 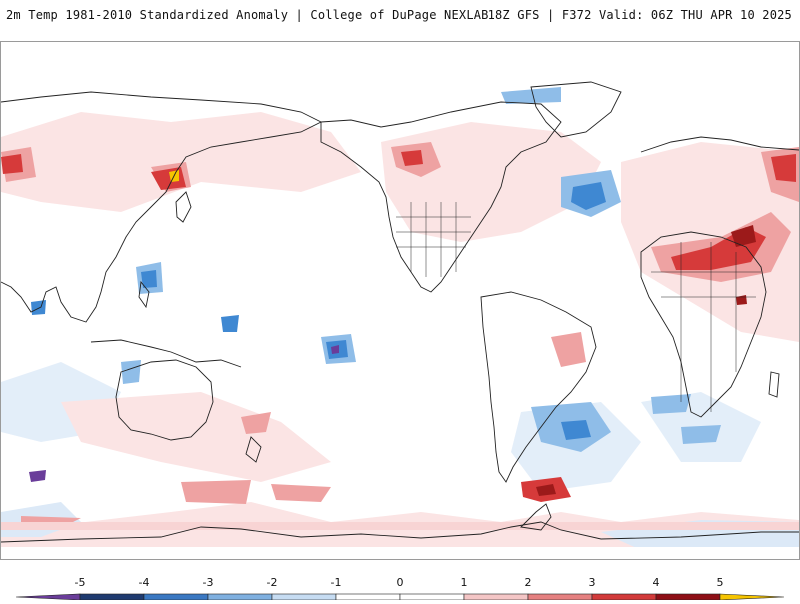 What do you see at coordinates (166, 353) in the screenshot?
I see `indonesia-coastline` at bounding box center [166, 353].